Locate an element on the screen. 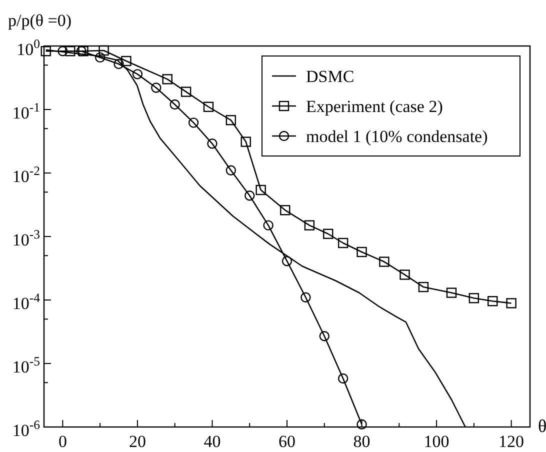  x-axis-title: θ is located at coordinates (542, 426).